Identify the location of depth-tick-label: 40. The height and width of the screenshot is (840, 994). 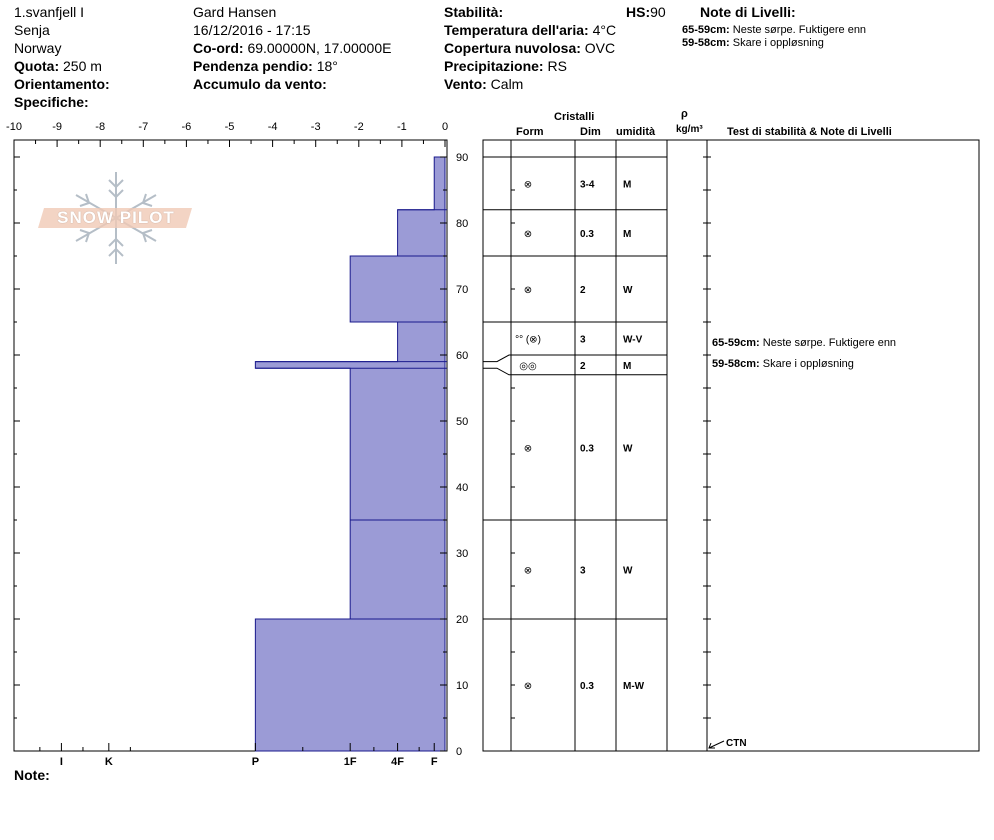
(462, 488).